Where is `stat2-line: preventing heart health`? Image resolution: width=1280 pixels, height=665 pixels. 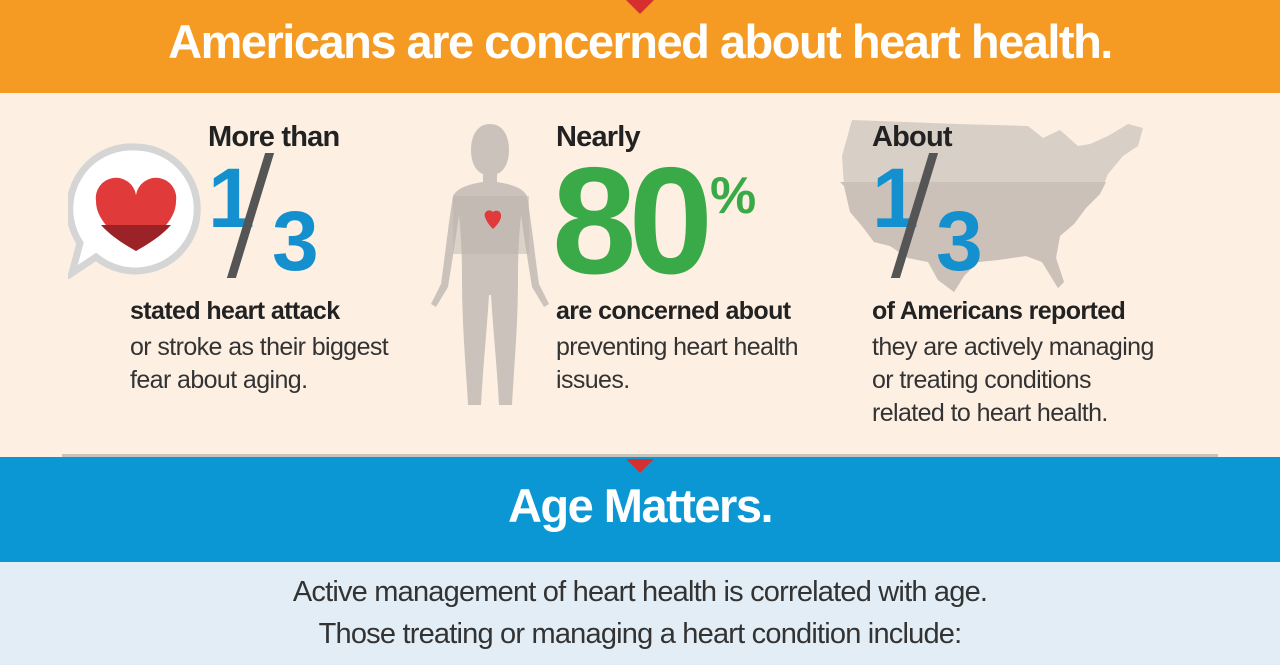 stat2-line: preventing heart health is located at coordinates (677, 347).